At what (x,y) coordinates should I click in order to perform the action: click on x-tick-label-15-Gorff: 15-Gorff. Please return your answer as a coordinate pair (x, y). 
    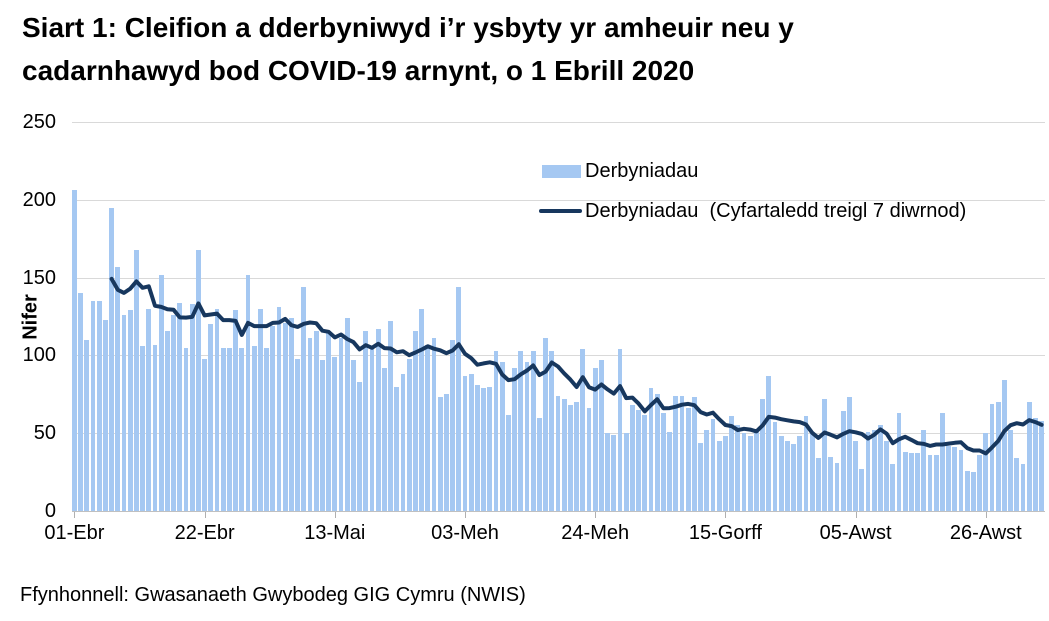
    Looking at the image, I should click on (725, 533).